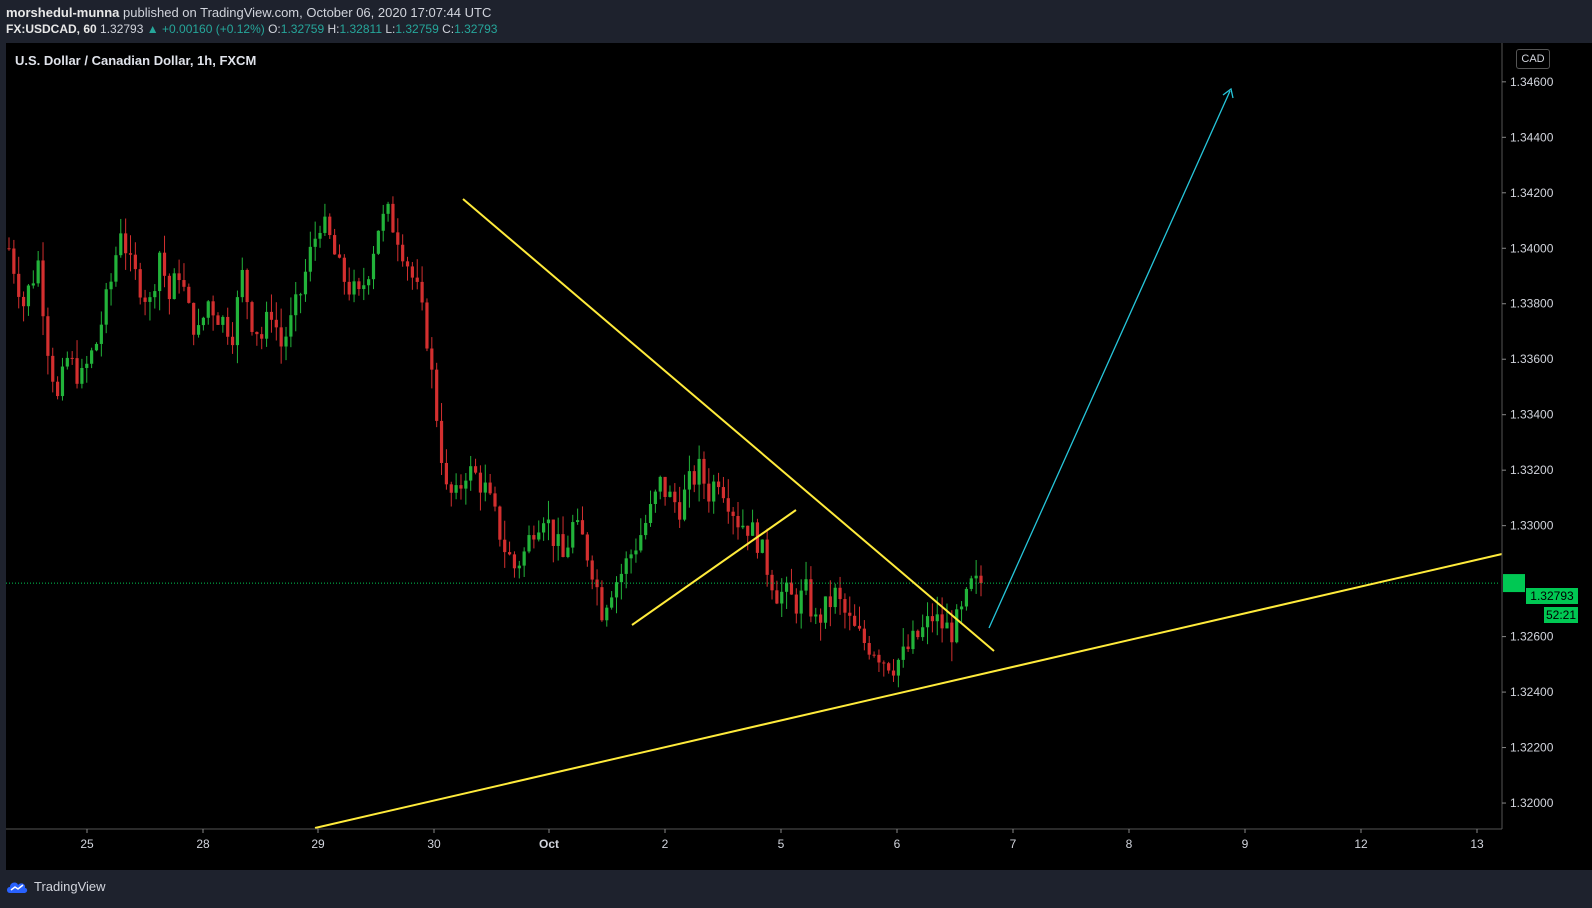  What do you see at coordinates (796, 889) in the screenshot?
I see `footer-bar` at bounding box center [796, 889].